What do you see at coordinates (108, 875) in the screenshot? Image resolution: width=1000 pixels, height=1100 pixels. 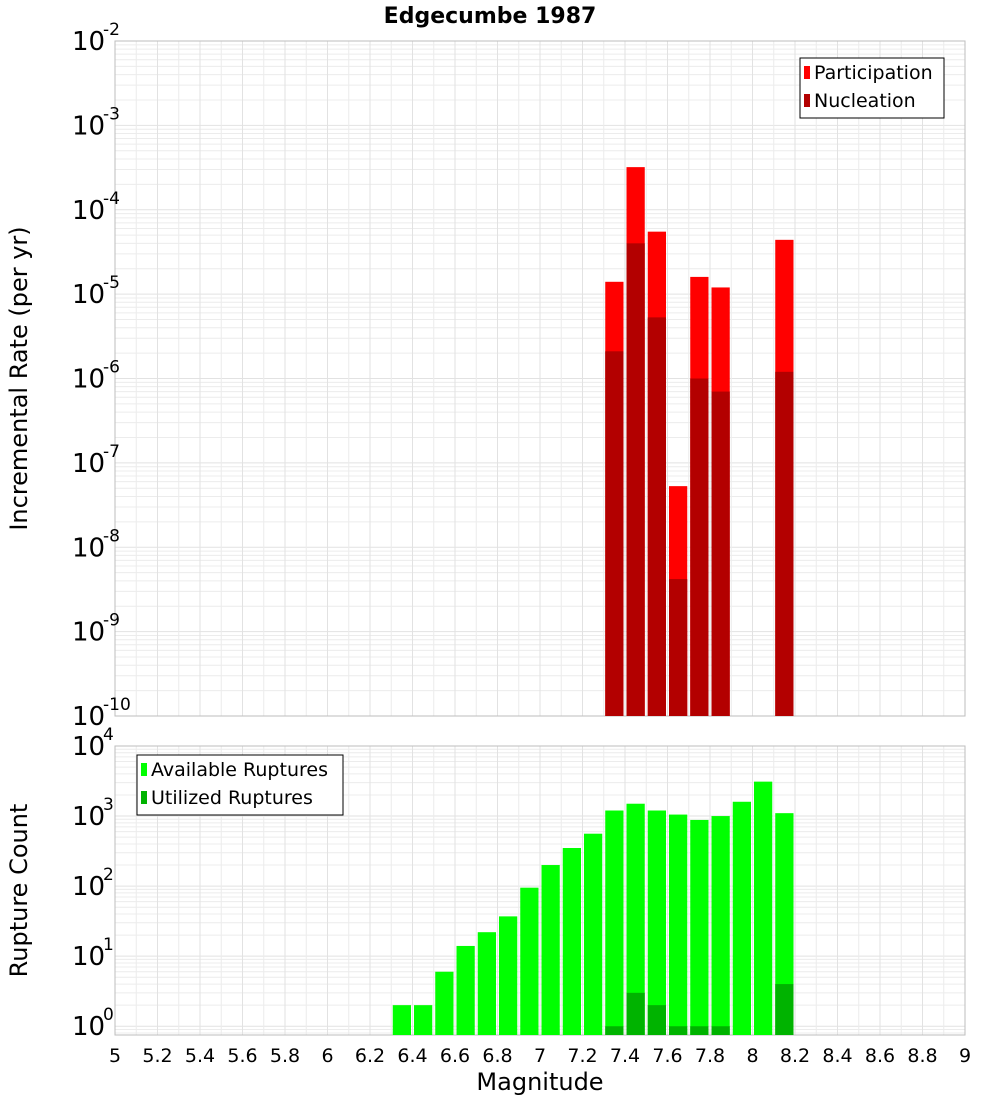 I see `y-tick-exponent: 2` at bounding box center [108, 875].